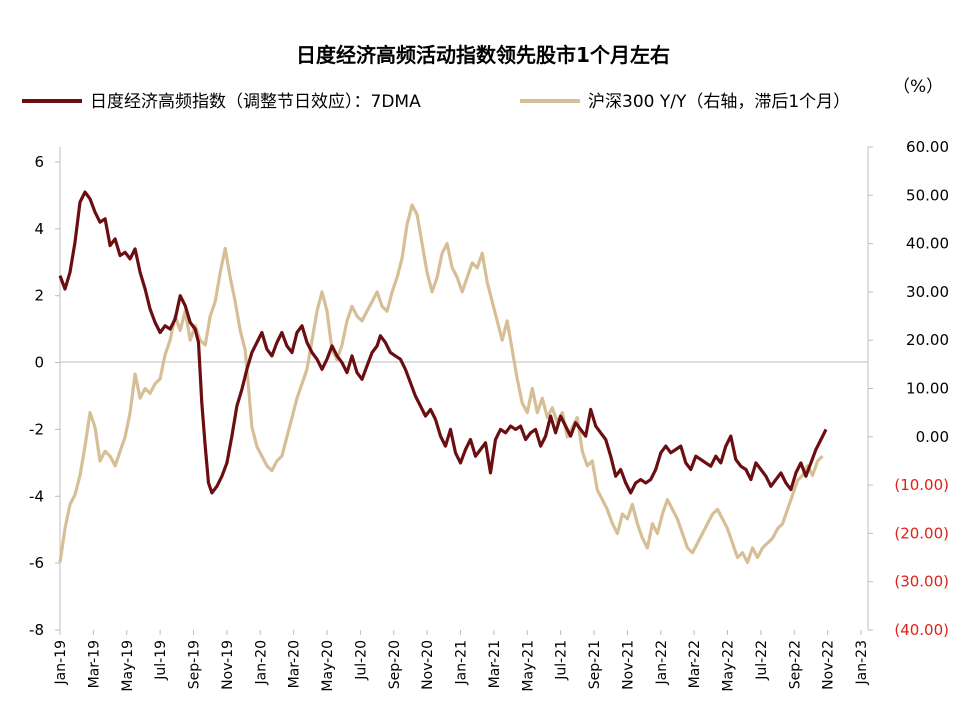  What do you see at coordinates (483, 55) in the screenshot?
I see `chart-title: 日度经济高频活动指数领先股市1个月左右` at bounding box center [483, 55].